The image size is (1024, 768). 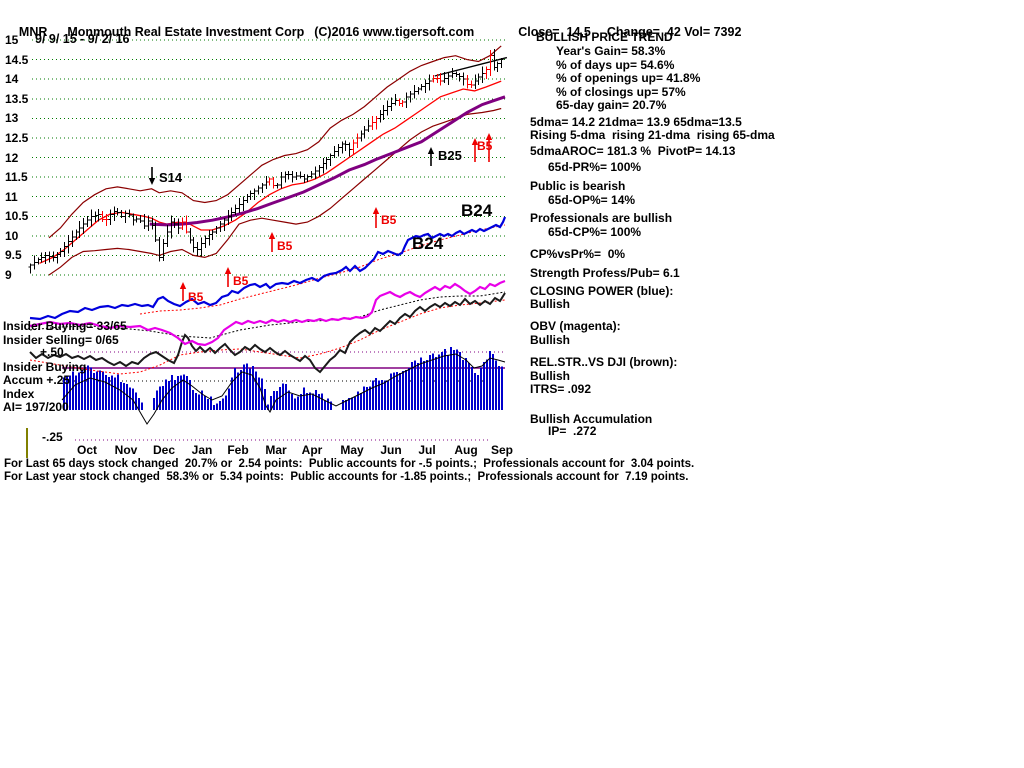 What do you see at coordinates (611, 105) in the screenshot?
I see `stat-line: 65-day gain= 20.7%` at bounding box center [611, 105].